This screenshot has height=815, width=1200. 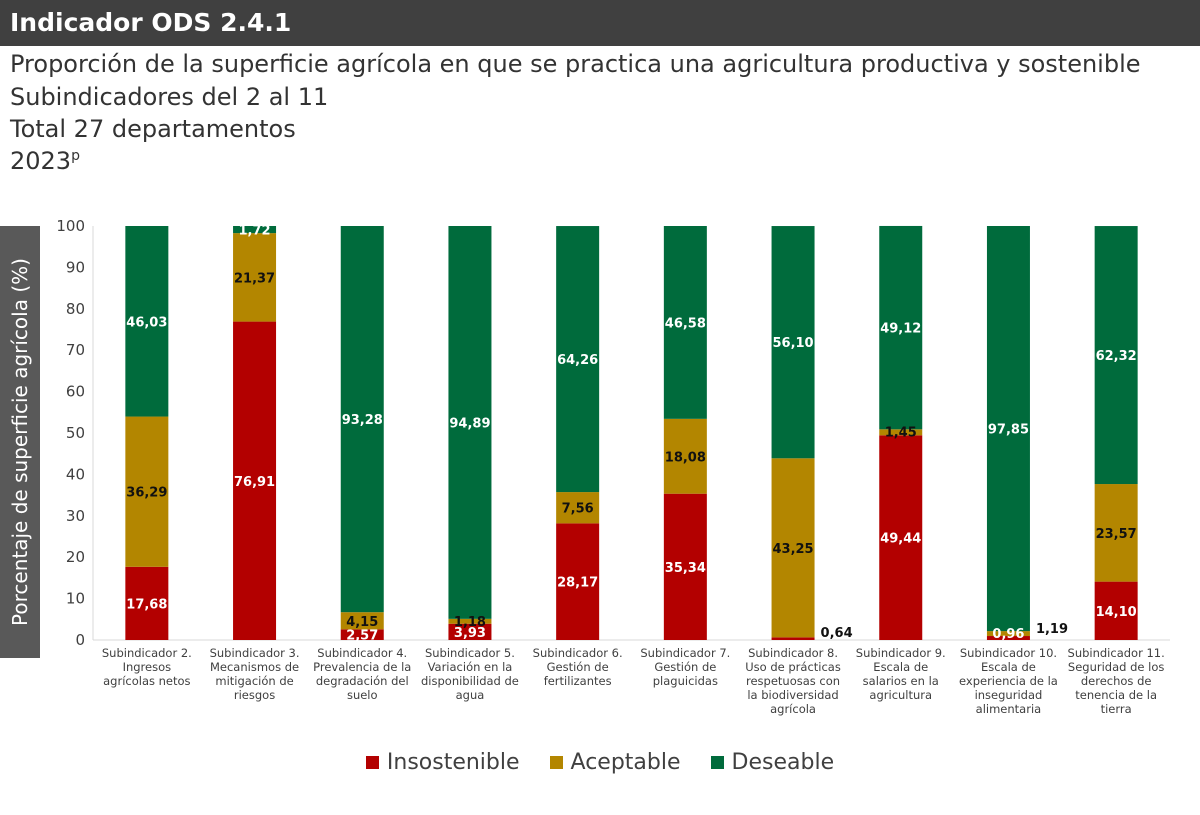 I want to click on data-label: 1,19, so click(x=1052, y=629).